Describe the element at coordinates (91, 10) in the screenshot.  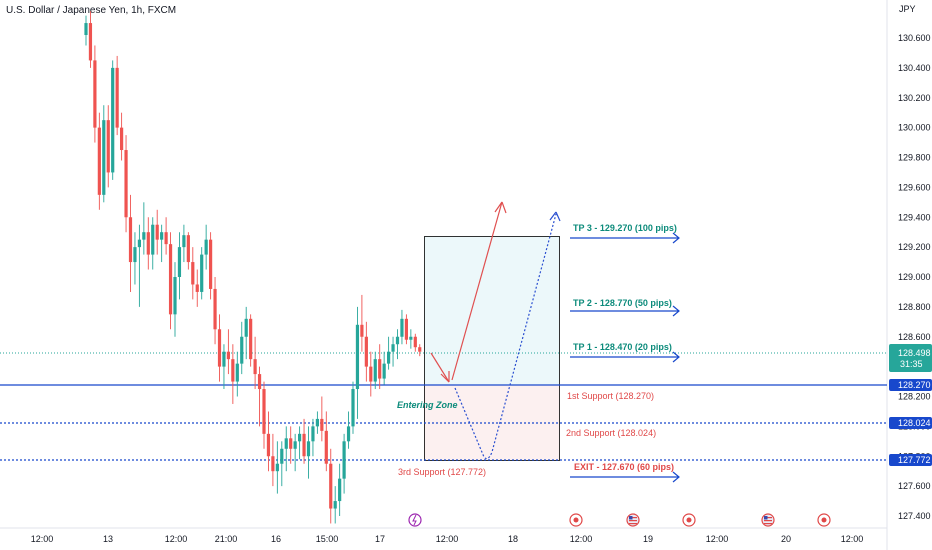
I see `symbol-title: U.S. Dollar / Japanese Yen, 1h, FXCM` at that location.